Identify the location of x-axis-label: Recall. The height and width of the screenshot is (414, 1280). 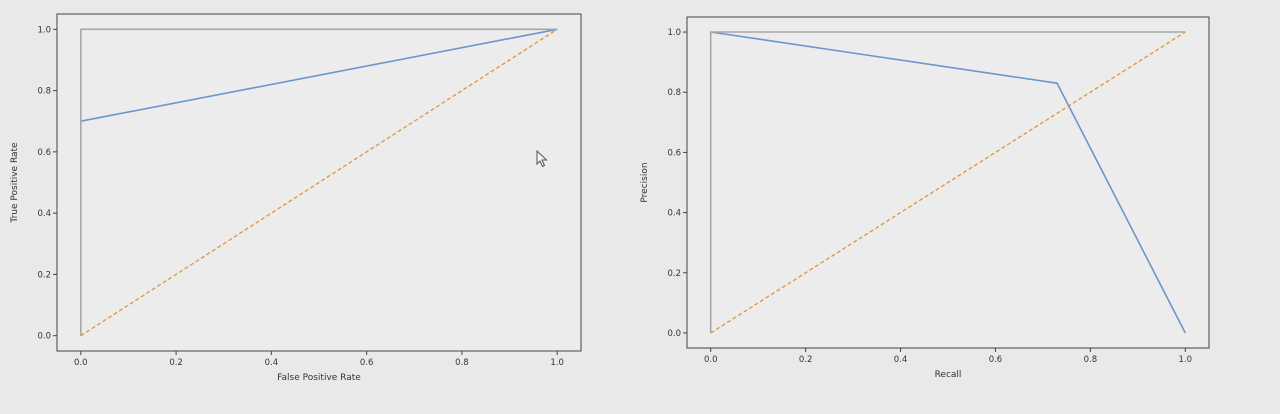
(948, 375).